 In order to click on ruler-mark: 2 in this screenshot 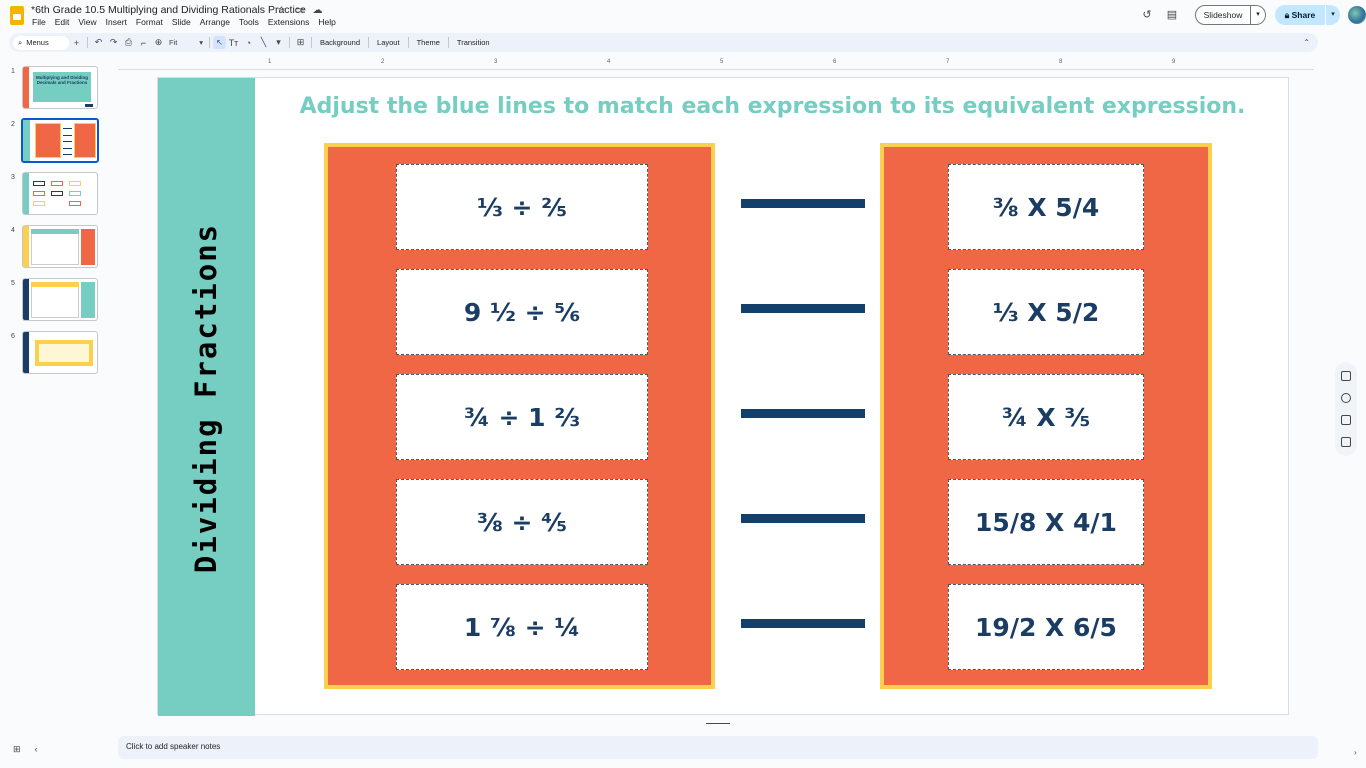, I will do `click(383, 62)`.